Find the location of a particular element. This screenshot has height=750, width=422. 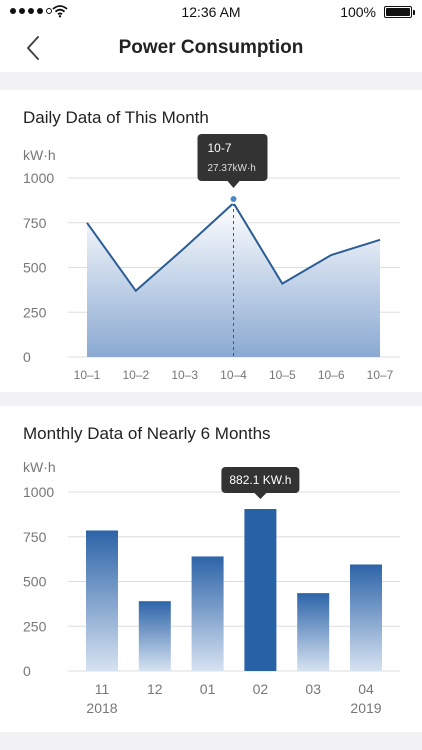

back-button is located at coordinates (34, 48).